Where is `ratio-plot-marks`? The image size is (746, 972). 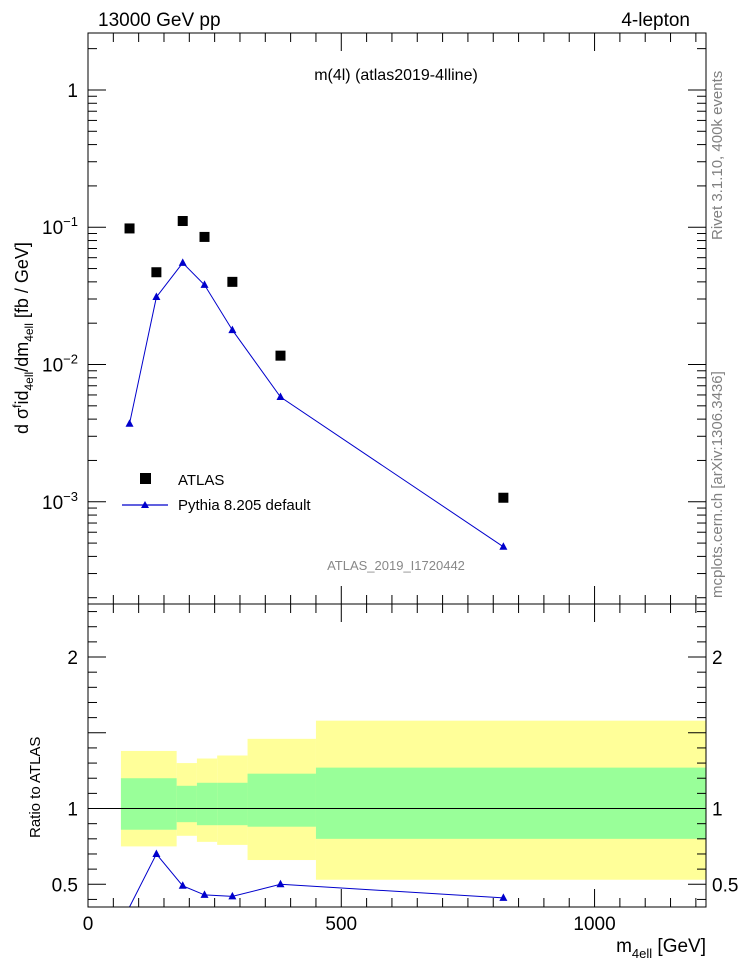 ratio-plot-marks is located at coordinates (318, 878).